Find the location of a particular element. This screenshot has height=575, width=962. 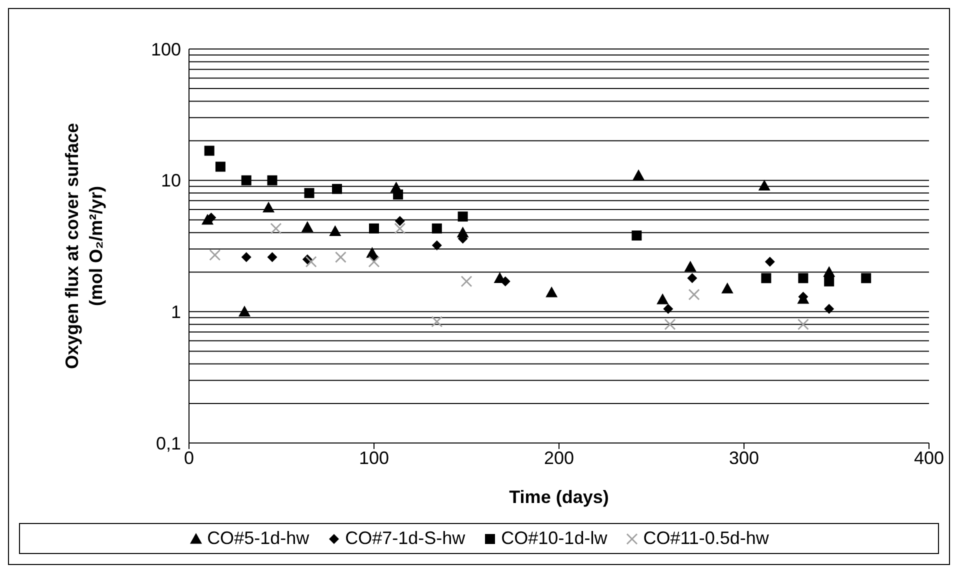

y-tick-label: 1 is located at coordinates (175, 312).